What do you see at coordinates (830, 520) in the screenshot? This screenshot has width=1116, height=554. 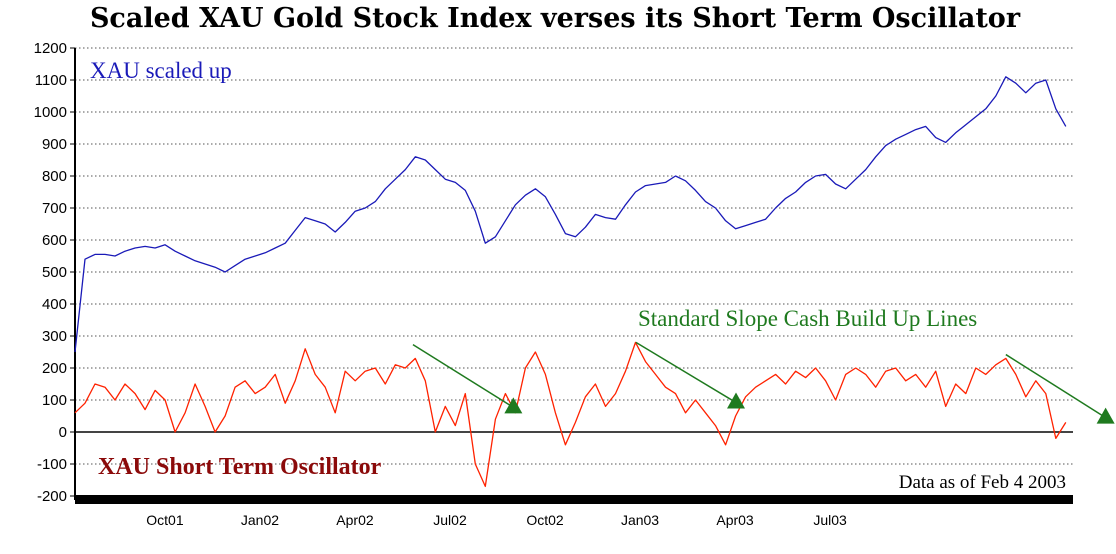 I see `x-tick-label: Jul03` at bounding box center [830, 520].